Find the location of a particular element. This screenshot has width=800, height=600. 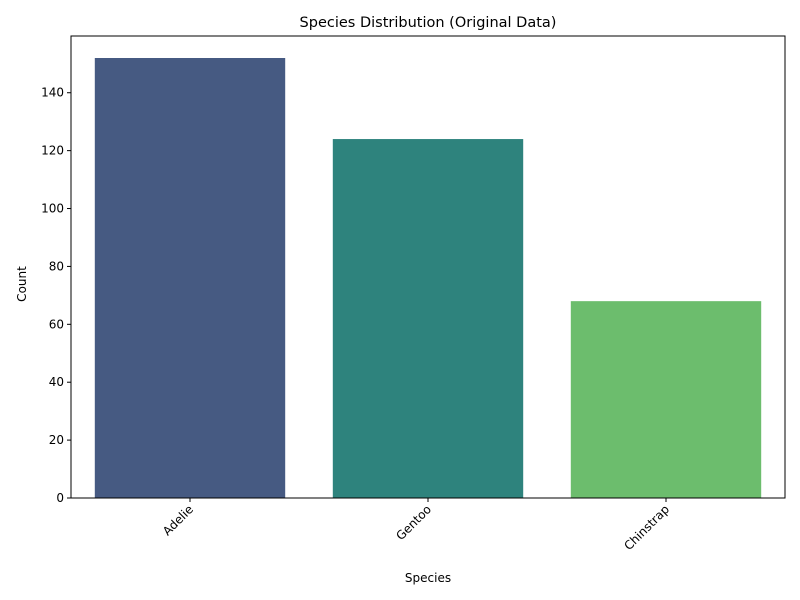

y-axis-label: Count is located at coordinates (22, 284).